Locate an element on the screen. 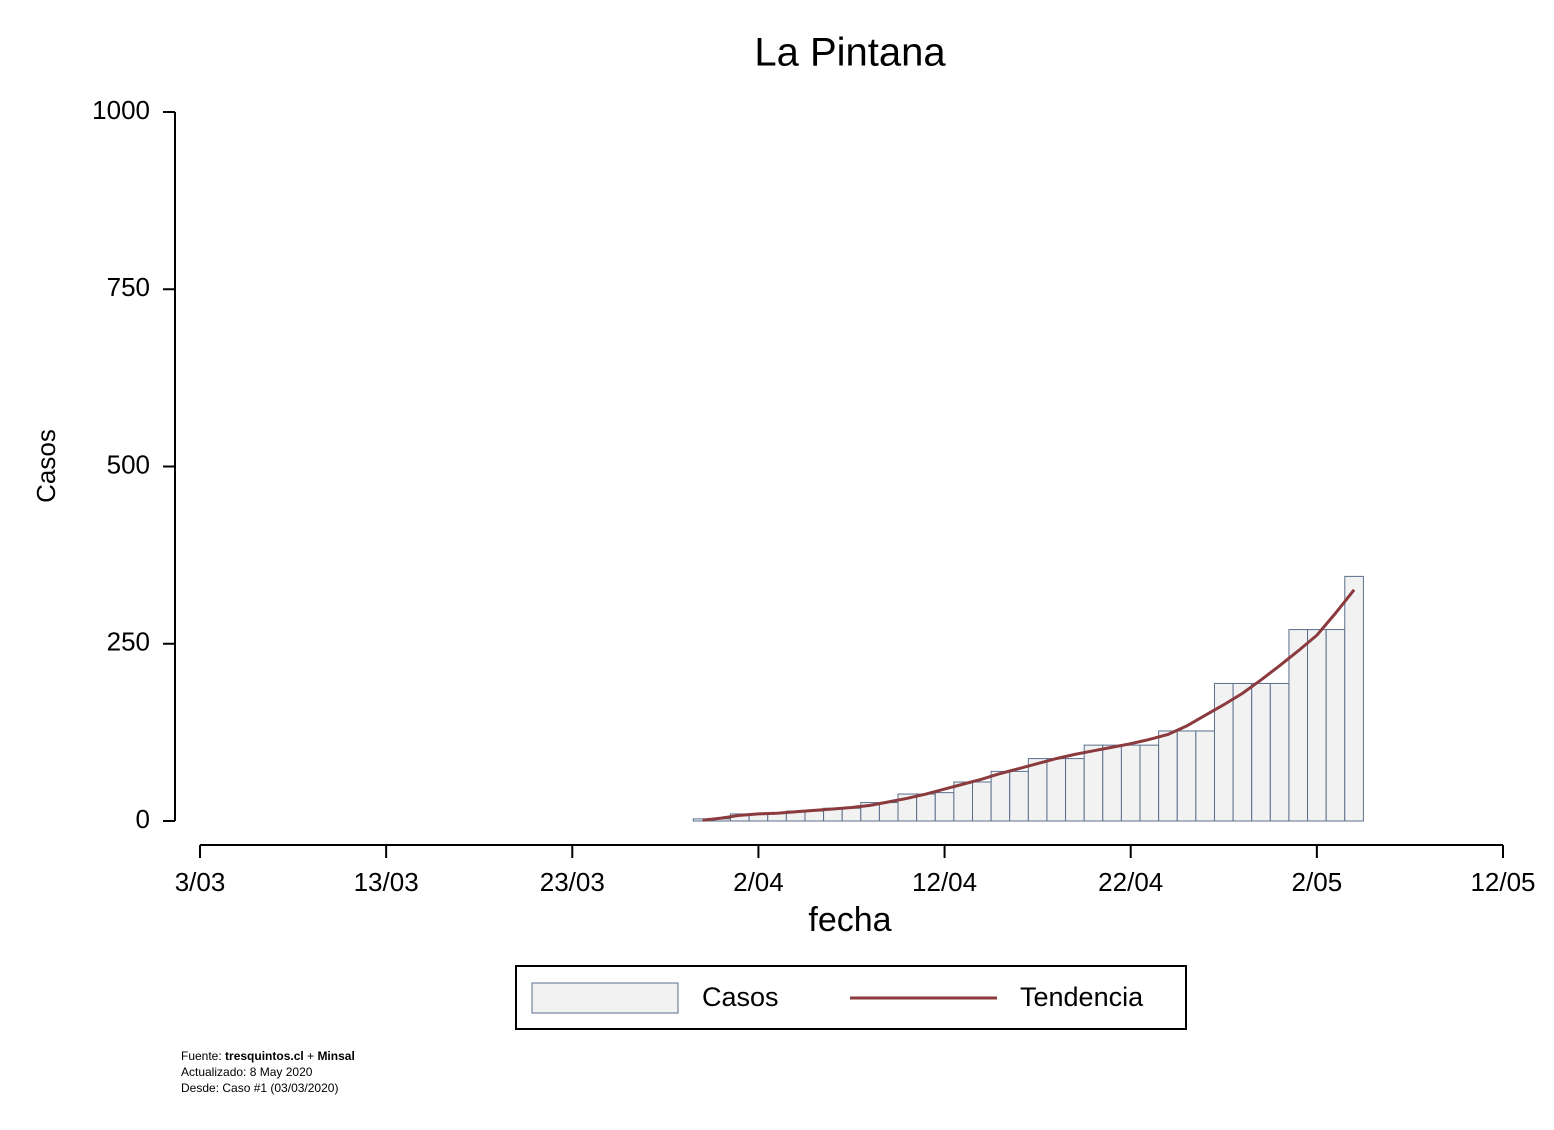 The image size is (1554, 1130). x-tick-label: 22/04 is located at coordinates (1130, 882).